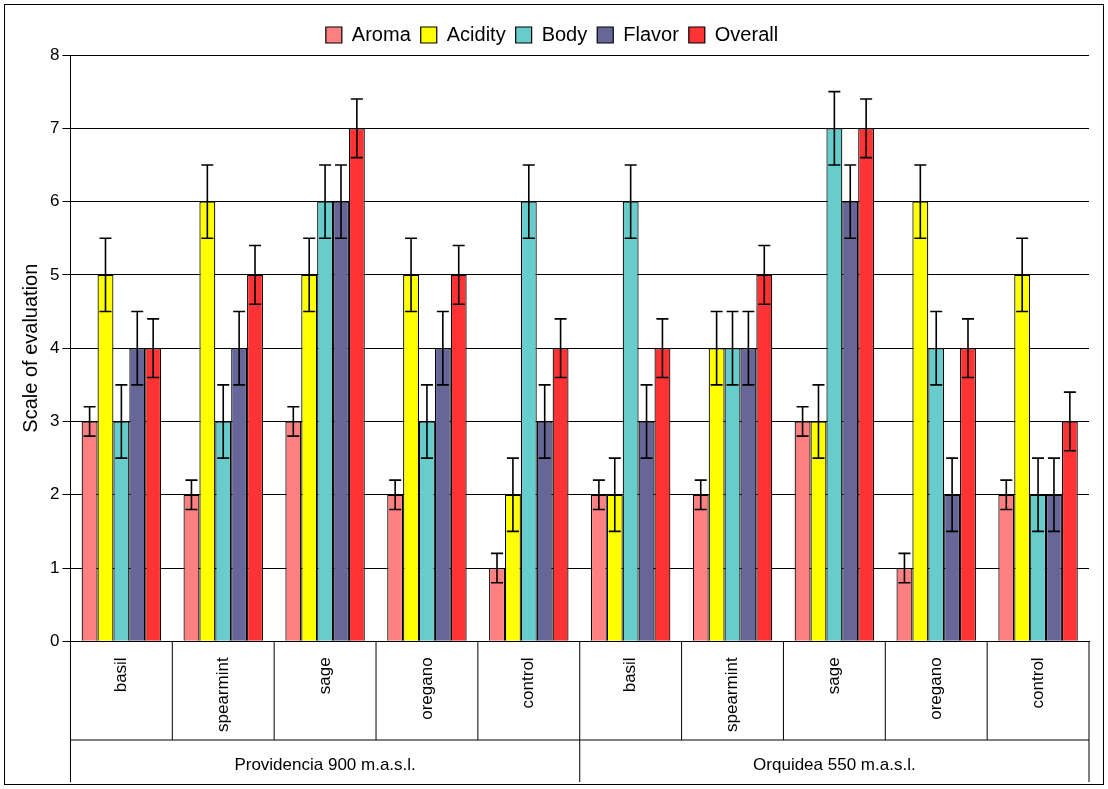 This screenshot has height=789, width=1108. I want to click on y-tick-label: 7, so click(54, 127).